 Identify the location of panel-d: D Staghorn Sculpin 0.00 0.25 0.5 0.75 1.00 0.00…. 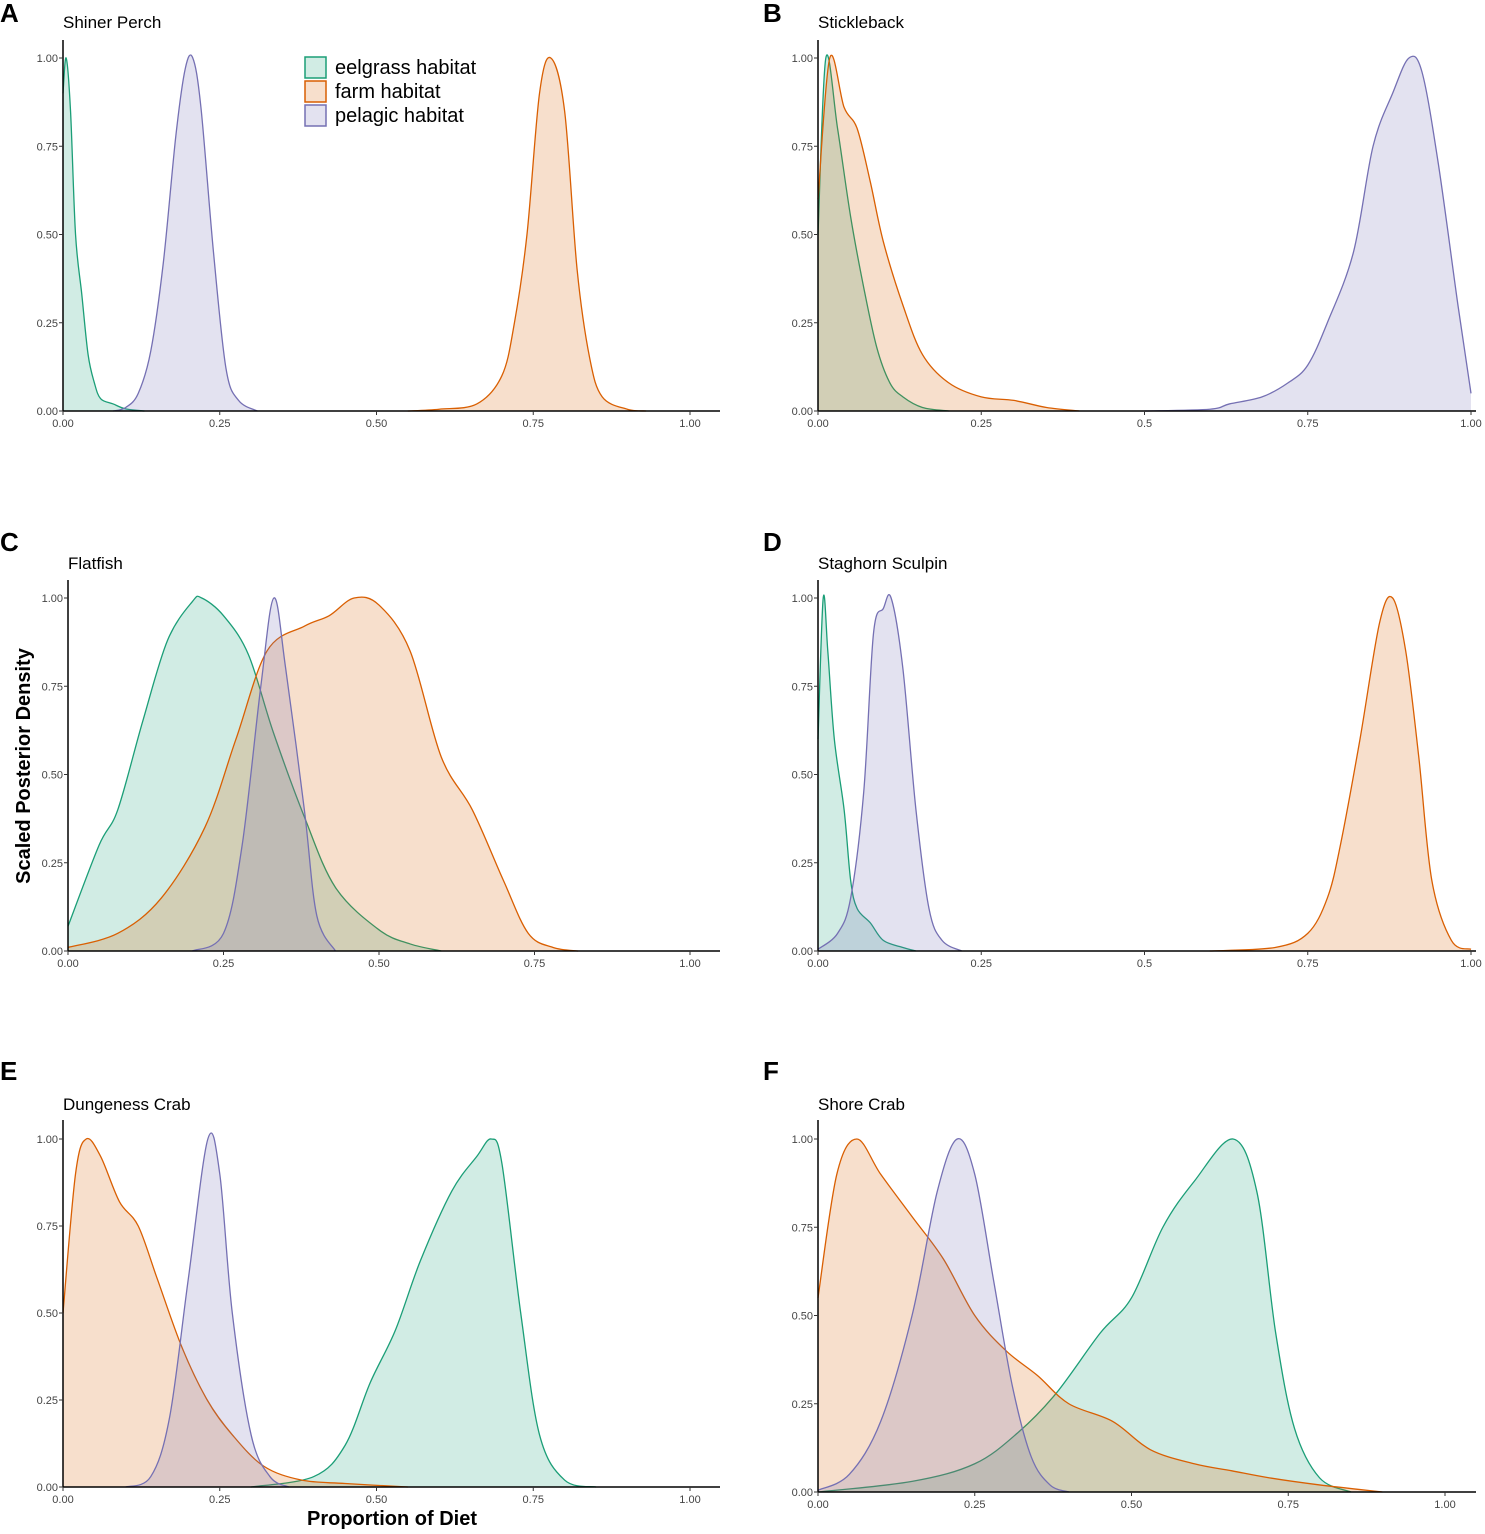
(1122, 748).